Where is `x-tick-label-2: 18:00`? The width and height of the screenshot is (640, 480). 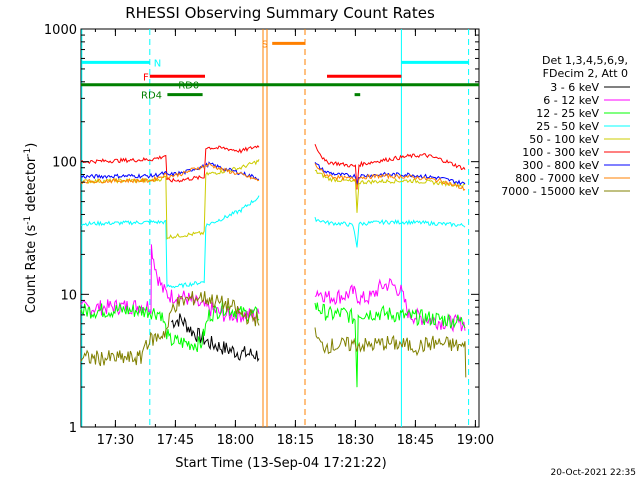 x-tick-label-2: 18:00 is located at coordinates (235, 440).